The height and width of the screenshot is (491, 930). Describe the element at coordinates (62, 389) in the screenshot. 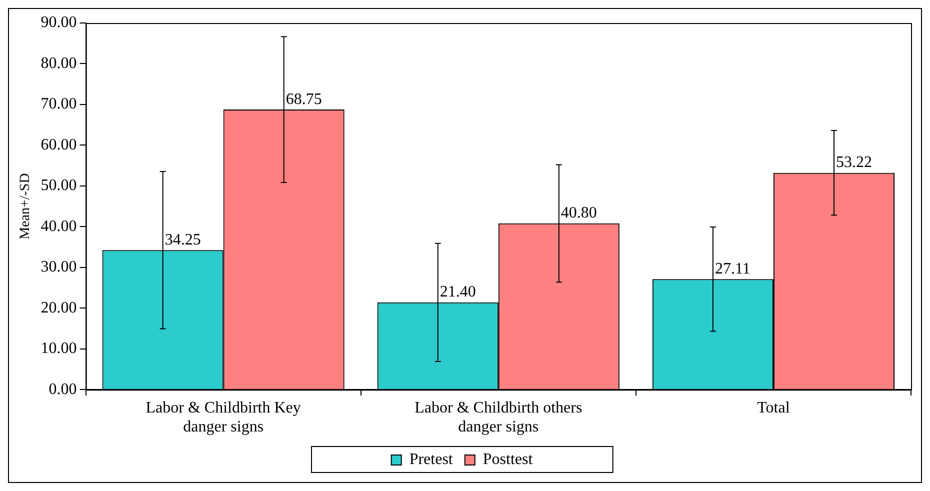

I see `y-tick-label: 0.00` at that location.